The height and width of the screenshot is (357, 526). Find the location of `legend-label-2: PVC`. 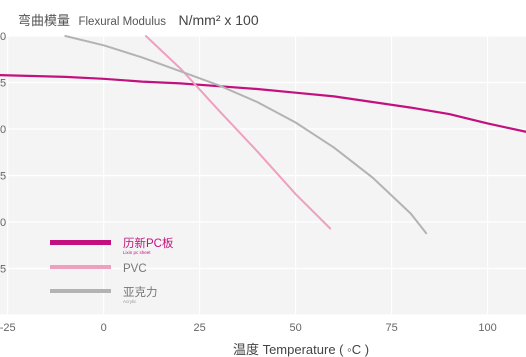

legend-label-2: PVC is located at coordinates (135, 269).